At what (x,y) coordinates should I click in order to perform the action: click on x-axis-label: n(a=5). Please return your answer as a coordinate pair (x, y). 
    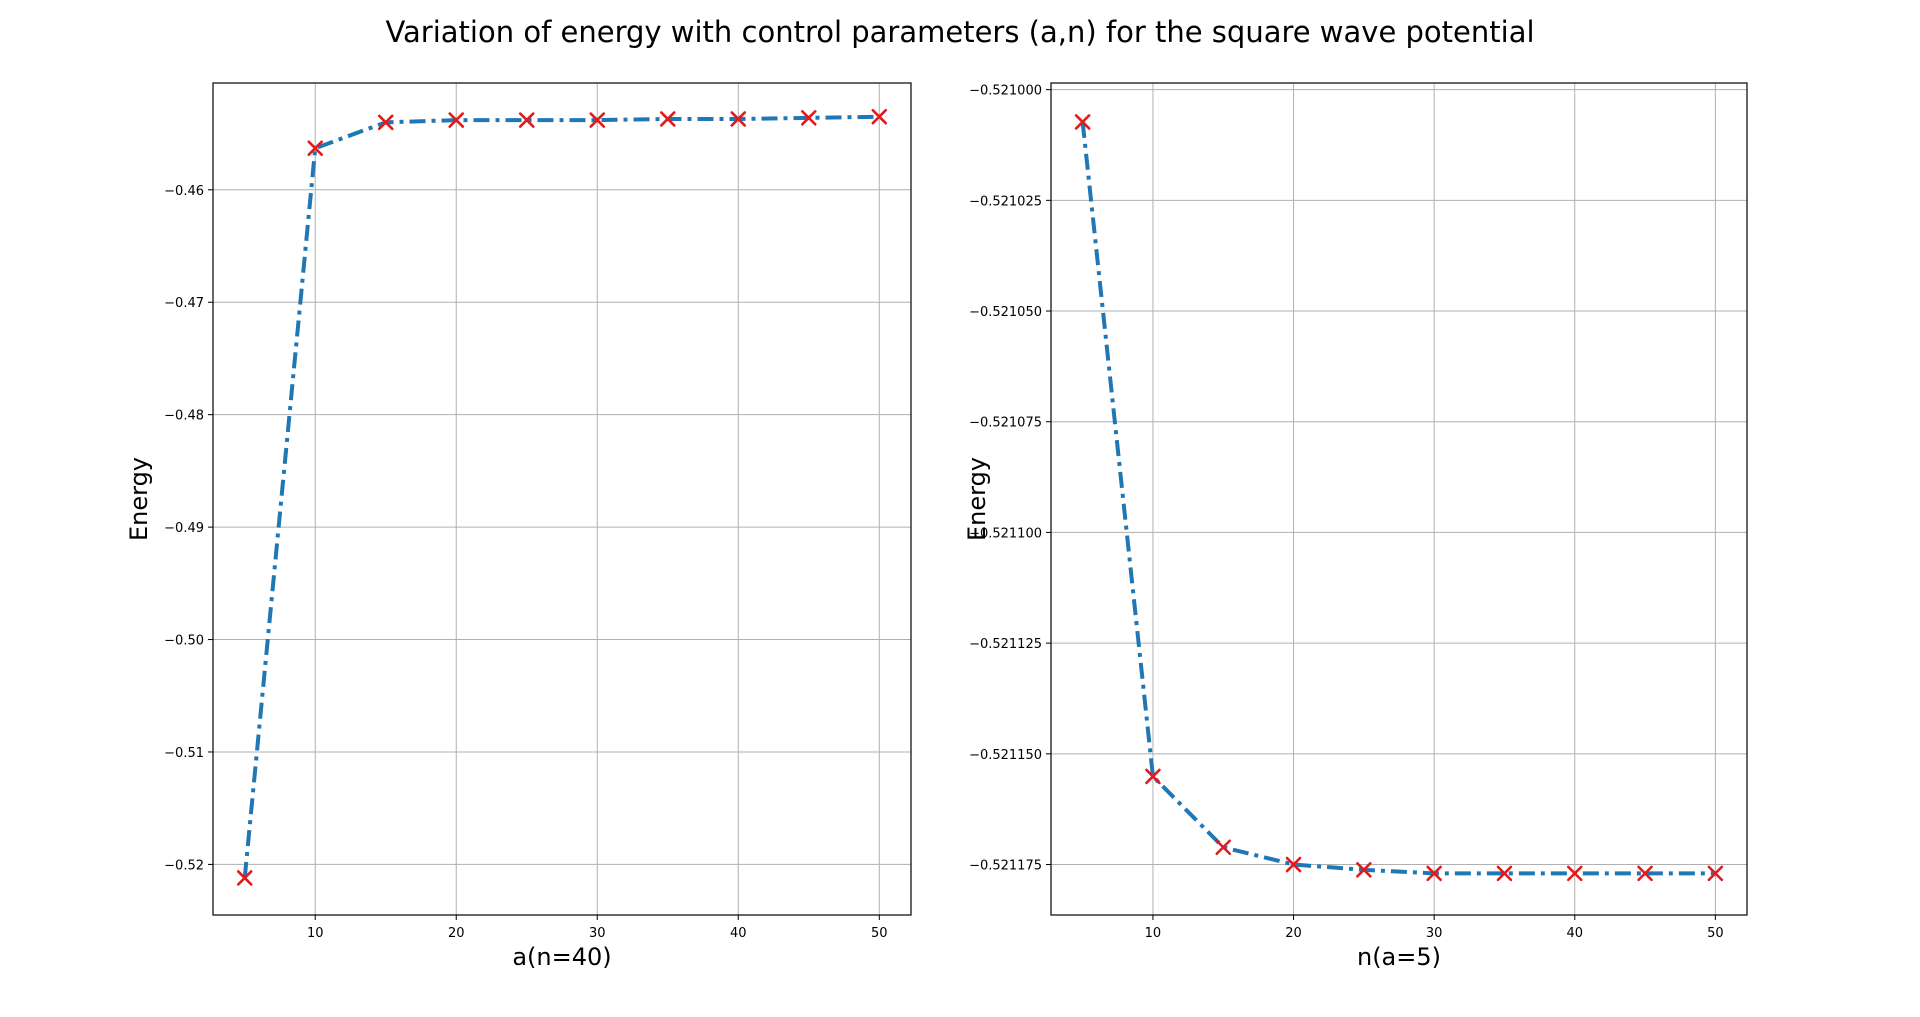
    Looking at the image, I should click on (1399, 957).